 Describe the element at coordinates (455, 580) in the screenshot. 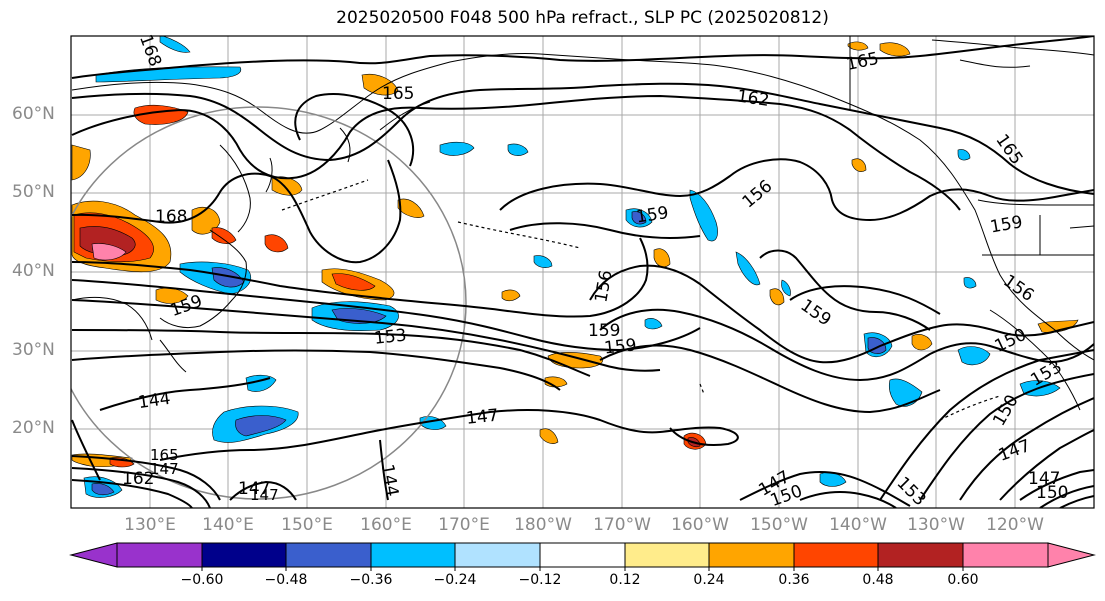

I see `colorbar-tick-label: −0.24` at that location.